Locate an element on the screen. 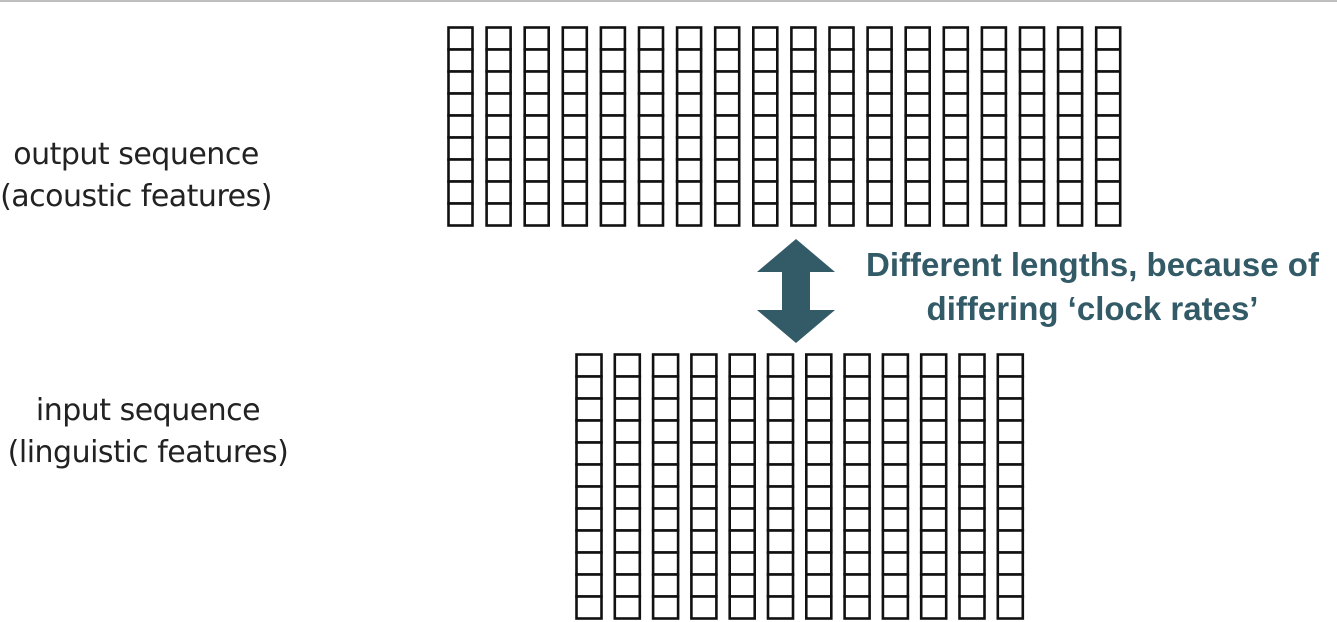 The width and height of the screenshot is (1337, 622). input-label-line2: (linguistic features) is located at coordinates (148, 452).